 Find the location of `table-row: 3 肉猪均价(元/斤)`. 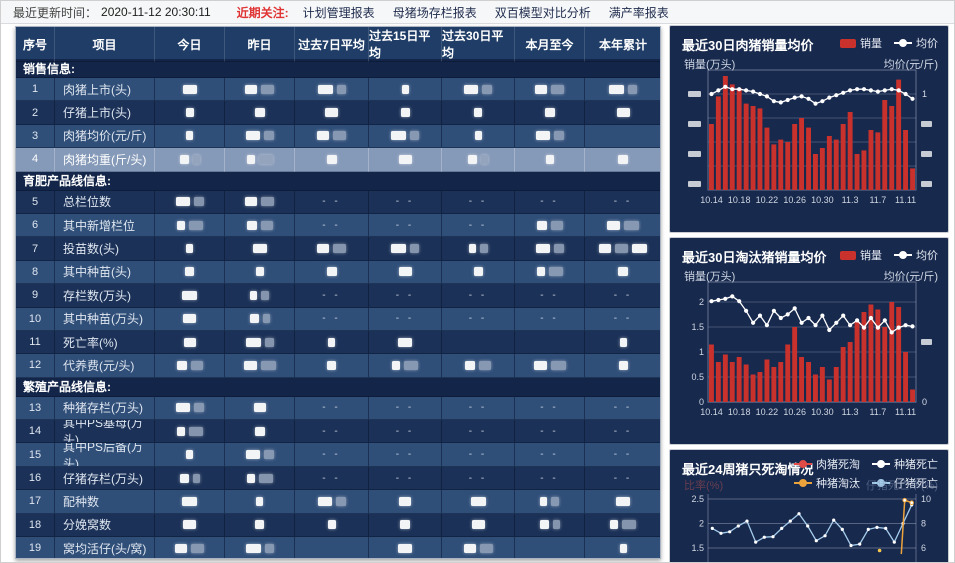

table-row: 3 肉猪均价(元/斤) is located at coordinates (338, 136).